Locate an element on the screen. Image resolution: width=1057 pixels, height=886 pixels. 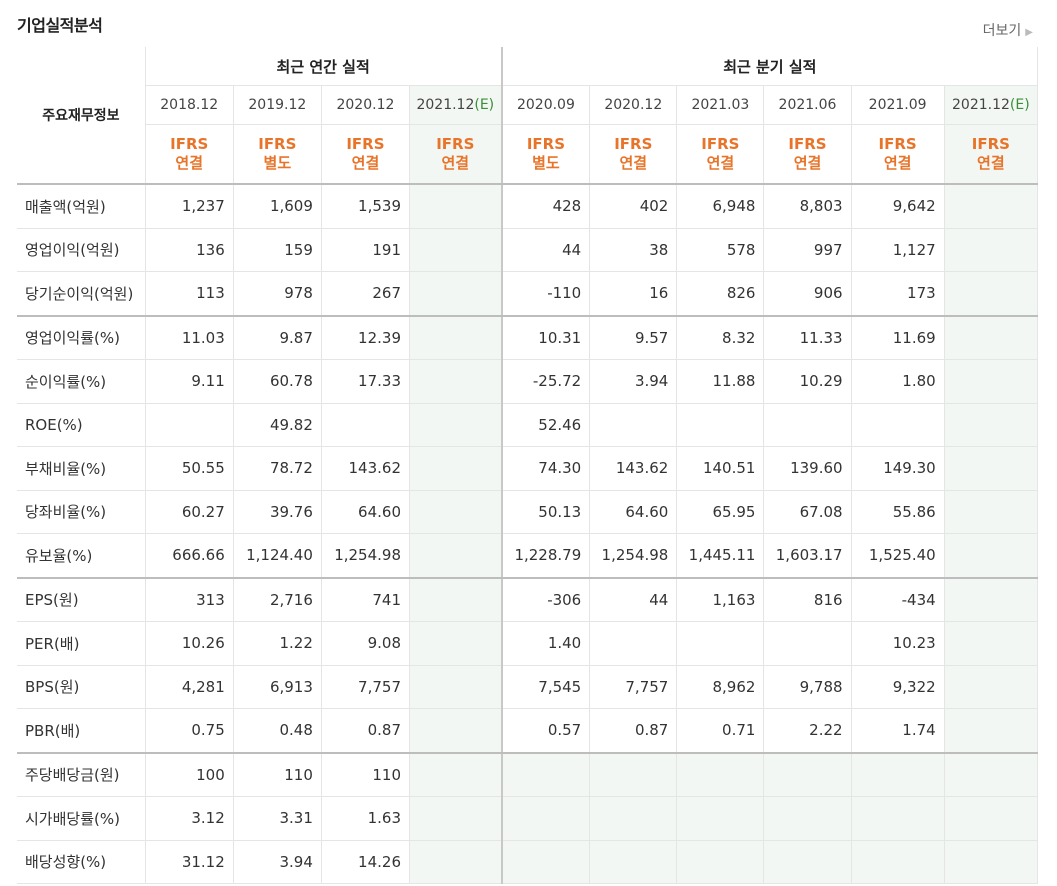
annual-value-cell: 9.08 is located at coordinates (366, 643).